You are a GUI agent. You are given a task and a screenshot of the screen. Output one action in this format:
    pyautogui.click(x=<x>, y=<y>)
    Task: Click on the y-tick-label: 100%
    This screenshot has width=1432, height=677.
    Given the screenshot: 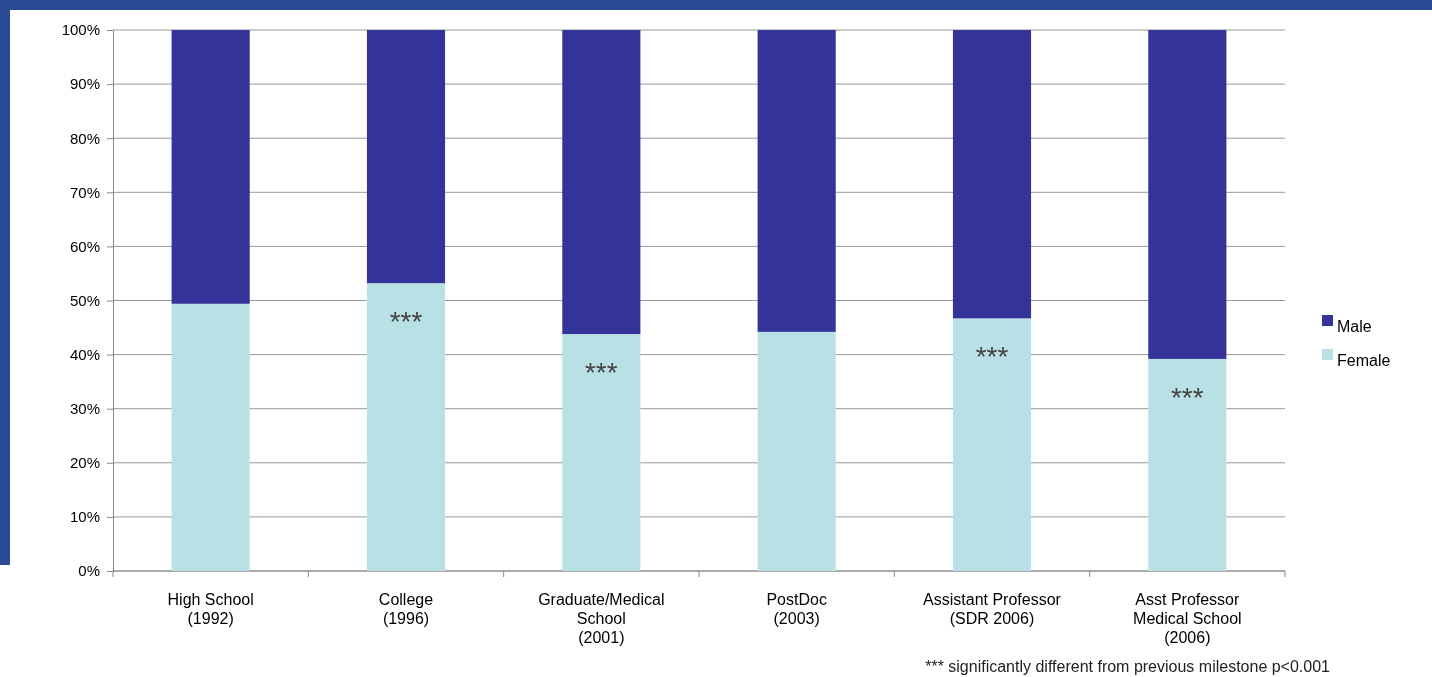 What is the action you would take?
    pyautogui.click(x=80, y=30)
    